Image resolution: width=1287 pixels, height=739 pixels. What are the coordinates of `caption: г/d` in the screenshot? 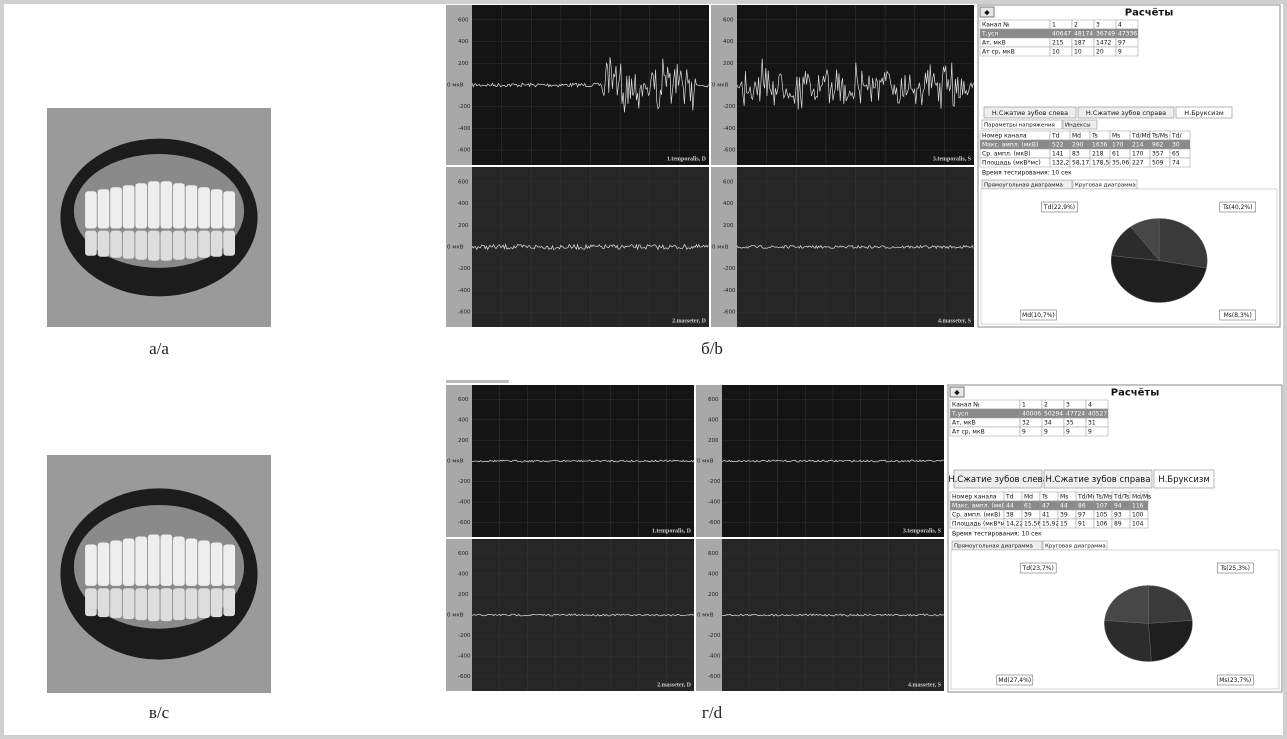 It's located at (712, 712).